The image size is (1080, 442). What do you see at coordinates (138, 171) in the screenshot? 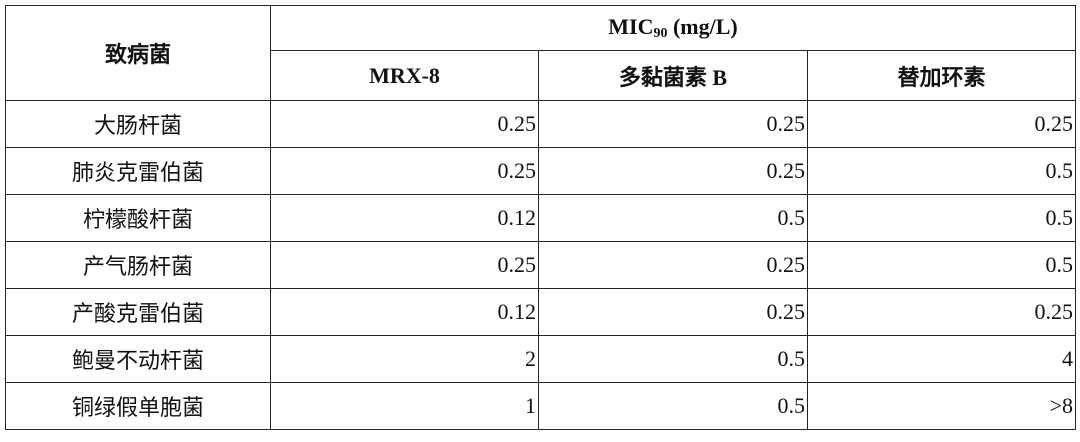
I see `pathogen-cell: 肺炎克雷伯菌` at bounding box center [138, 171].